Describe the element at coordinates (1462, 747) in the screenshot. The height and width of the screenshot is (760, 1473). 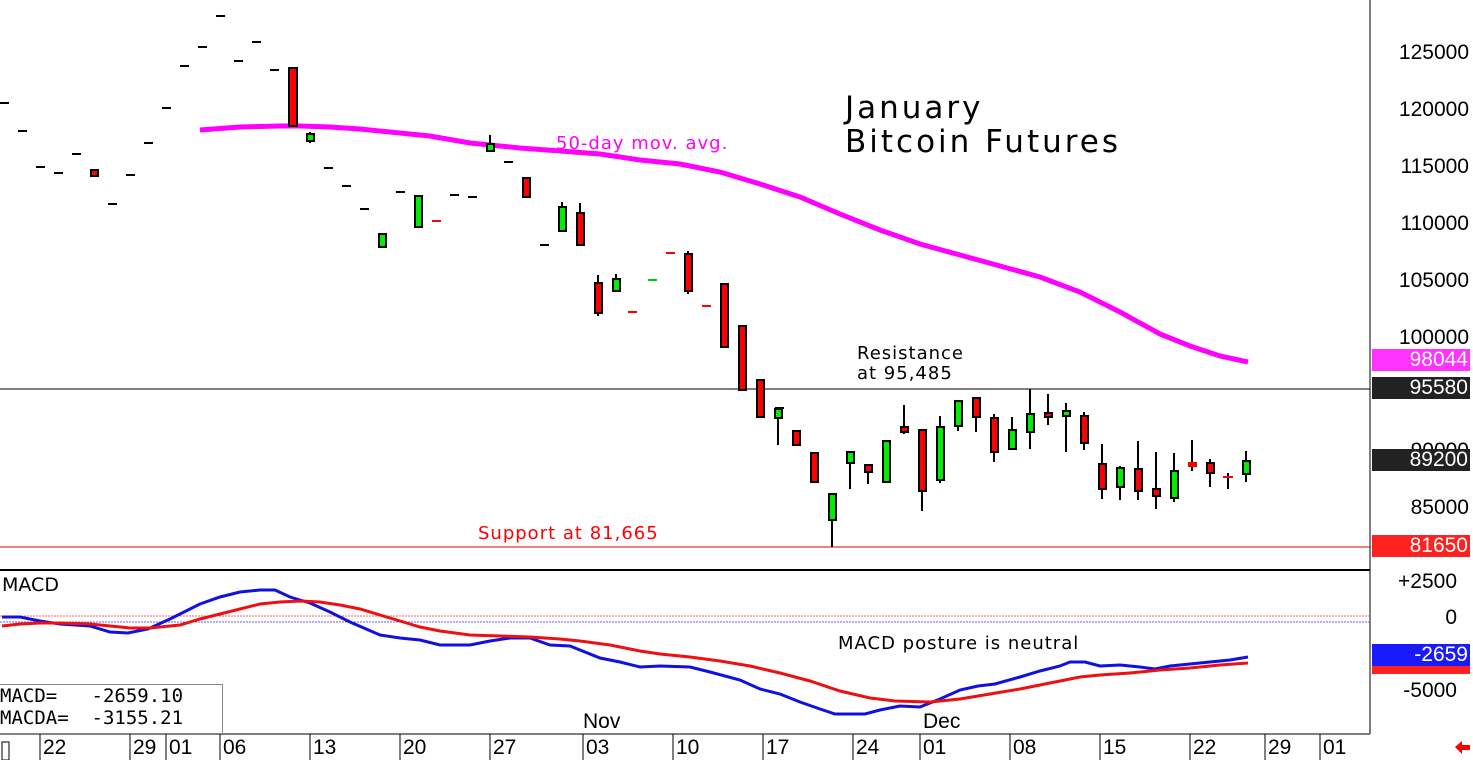
I see `scroll-left-arrow-icon` at that location.